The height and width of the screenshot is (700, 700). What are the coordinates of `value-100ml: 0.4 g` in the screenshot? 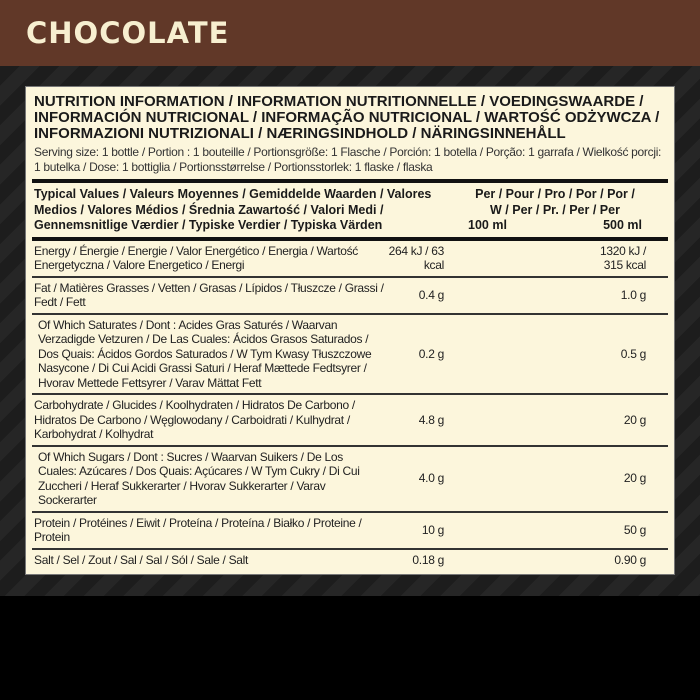 It's located at (431, 294).